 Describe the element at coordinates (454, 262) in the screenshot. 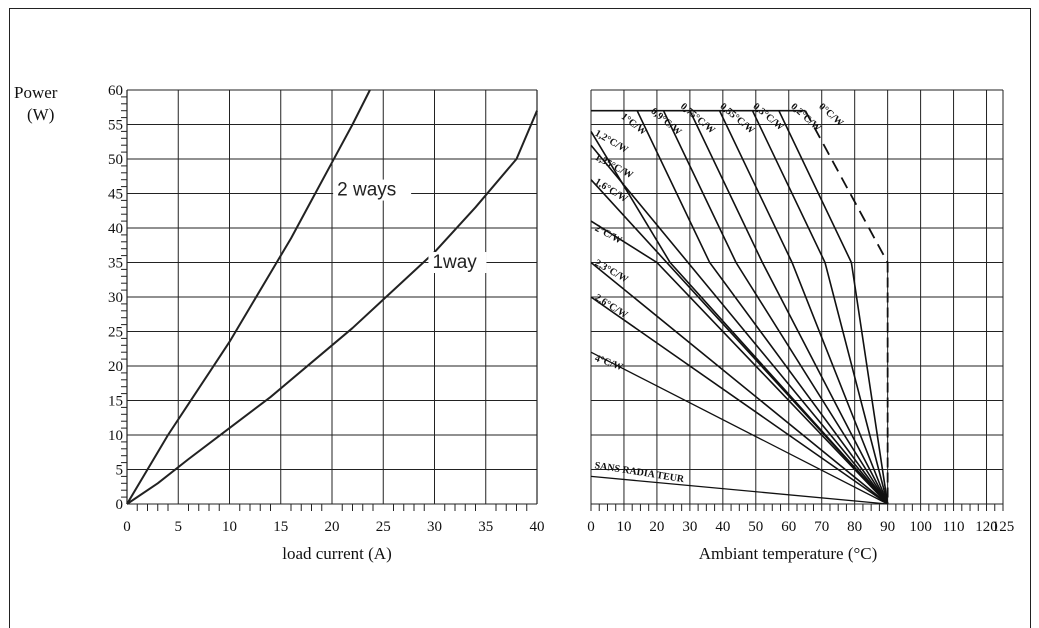

I see `left-series-label-1way: 1way` at that location.